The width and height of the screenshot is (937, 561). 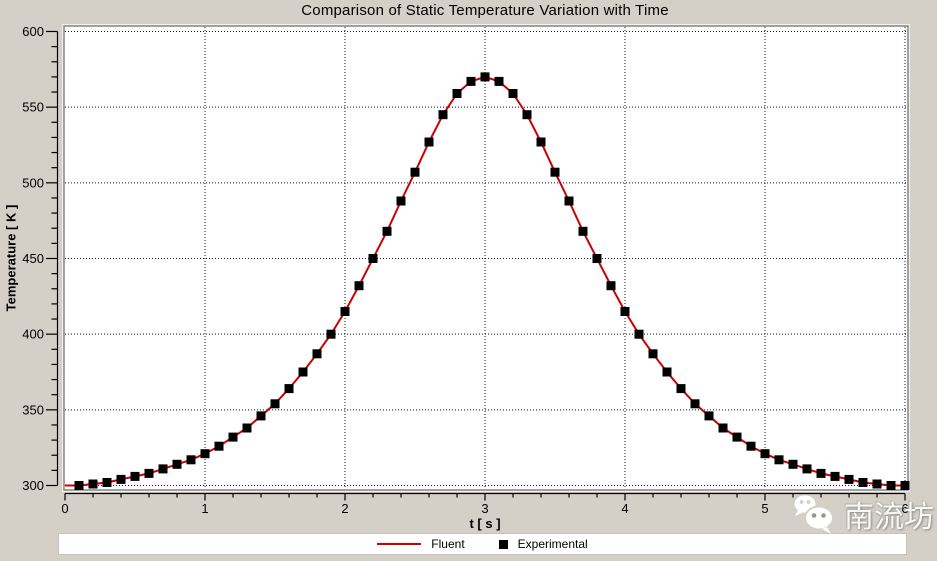 What do you see at coordinates (482, 544) in the screenshot?
I see `legend: Fluent Experimental` at bounding box center [482, 544].